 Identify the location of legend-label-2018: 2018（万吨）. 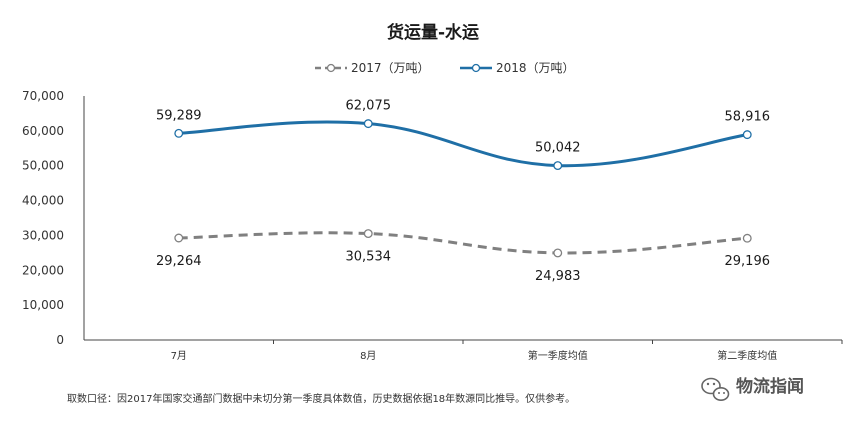
(535, 68).